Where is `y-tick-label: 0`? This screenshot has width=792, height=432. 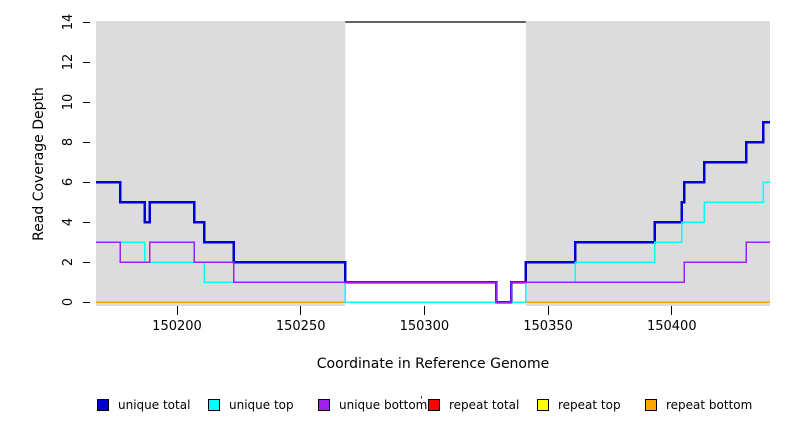 y-tick-label: 0 is located at coordinates (68, 302).